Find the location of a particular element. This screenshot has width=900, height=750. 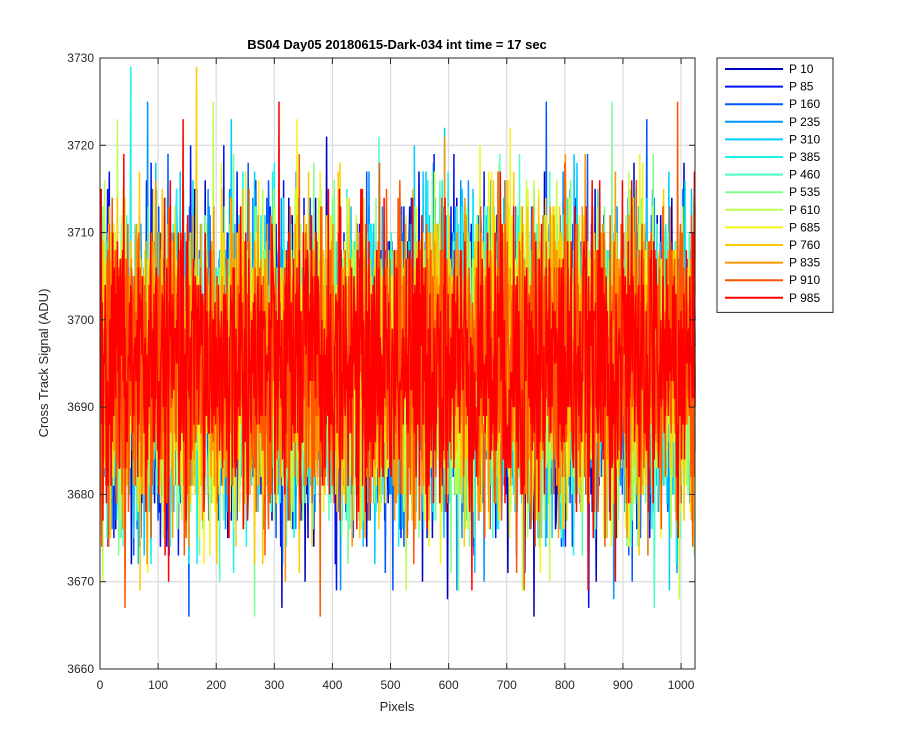

x-tick-label: 500 is located at coordinates (391, 685).